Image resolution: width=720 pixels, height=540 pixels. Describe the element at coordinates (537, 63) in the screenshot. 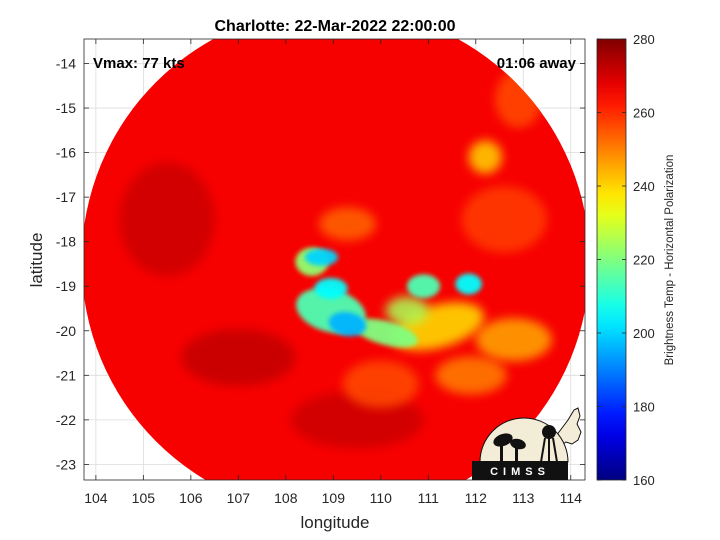

I see `time-away-annotation: 01:06 away` at that location.